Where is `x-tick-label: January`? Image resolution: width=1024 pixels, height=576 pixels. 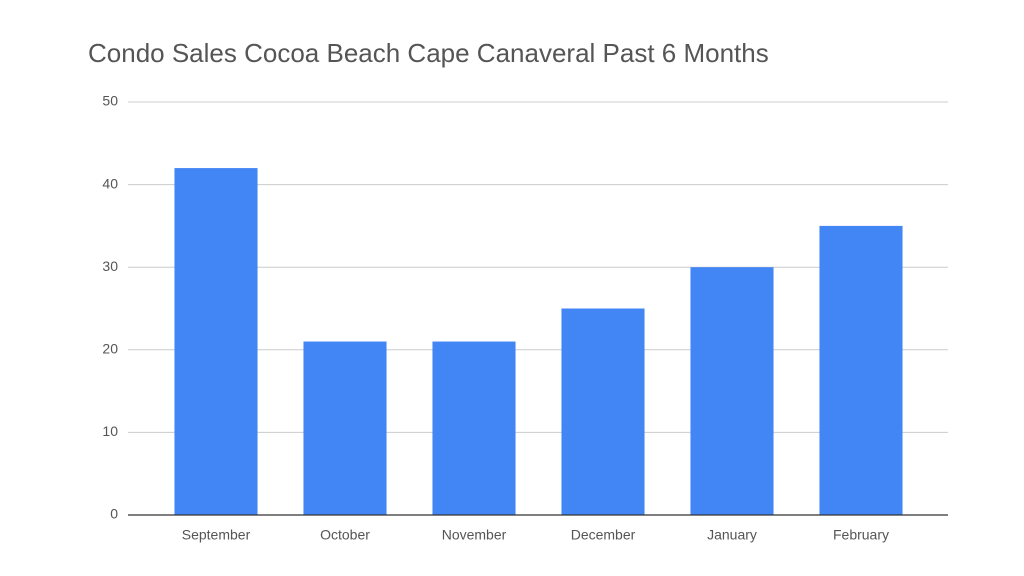 x-tick-label: January is located at coordinates (732, 535).